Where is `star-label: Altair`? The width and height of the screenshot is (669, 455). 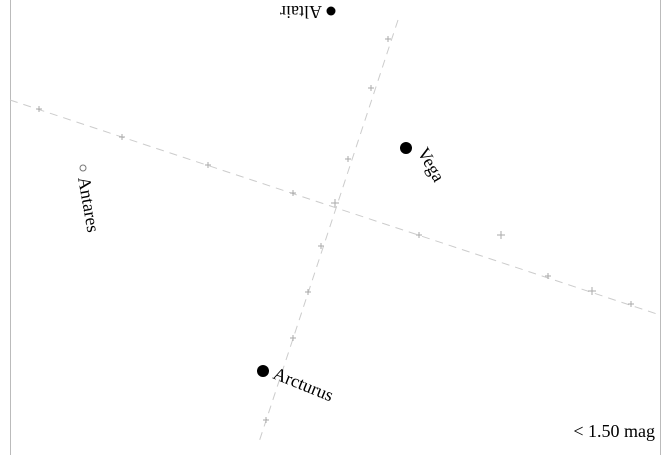 star-label: Altair is located at coordinates (301, 12).